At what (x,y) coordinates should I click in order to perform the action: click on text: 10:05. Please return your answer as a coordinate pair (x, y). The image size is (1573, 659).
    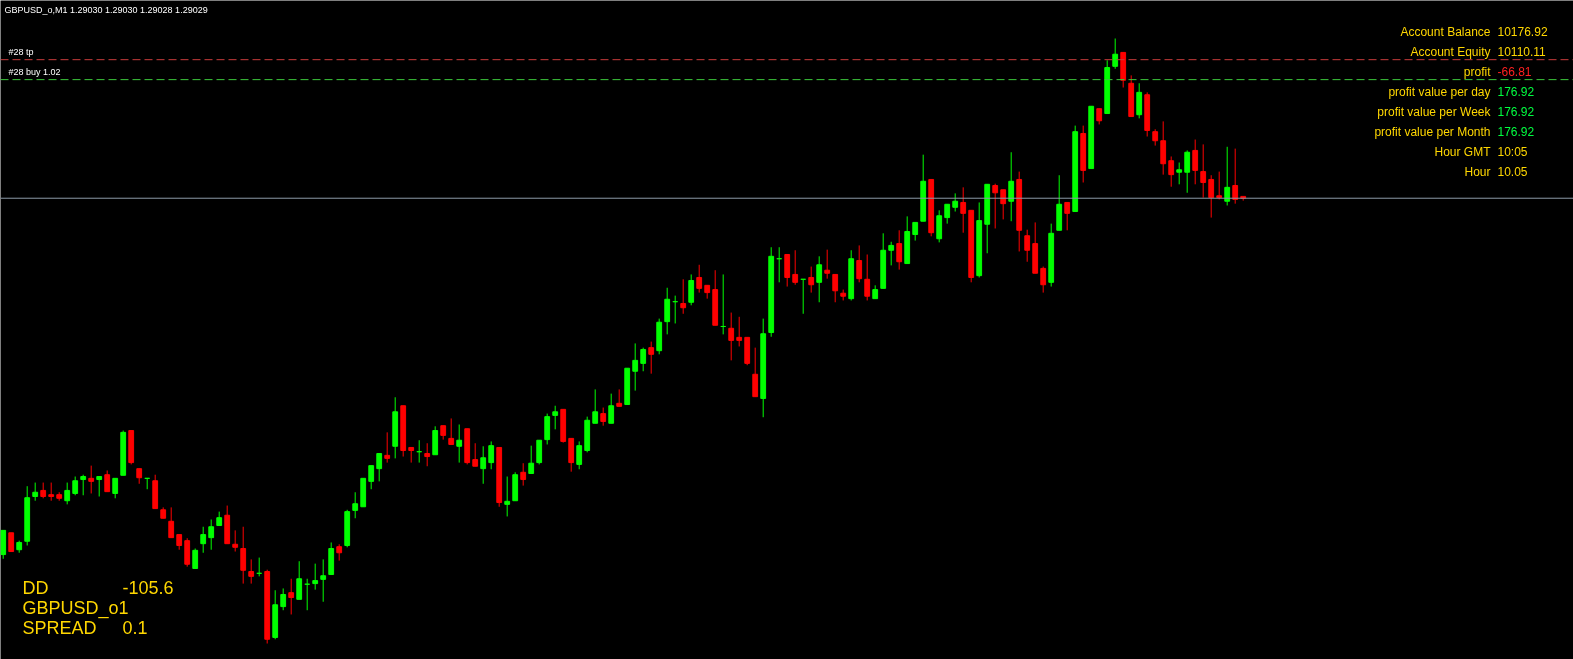
    Looking at the image, I should click on (1512, 151).